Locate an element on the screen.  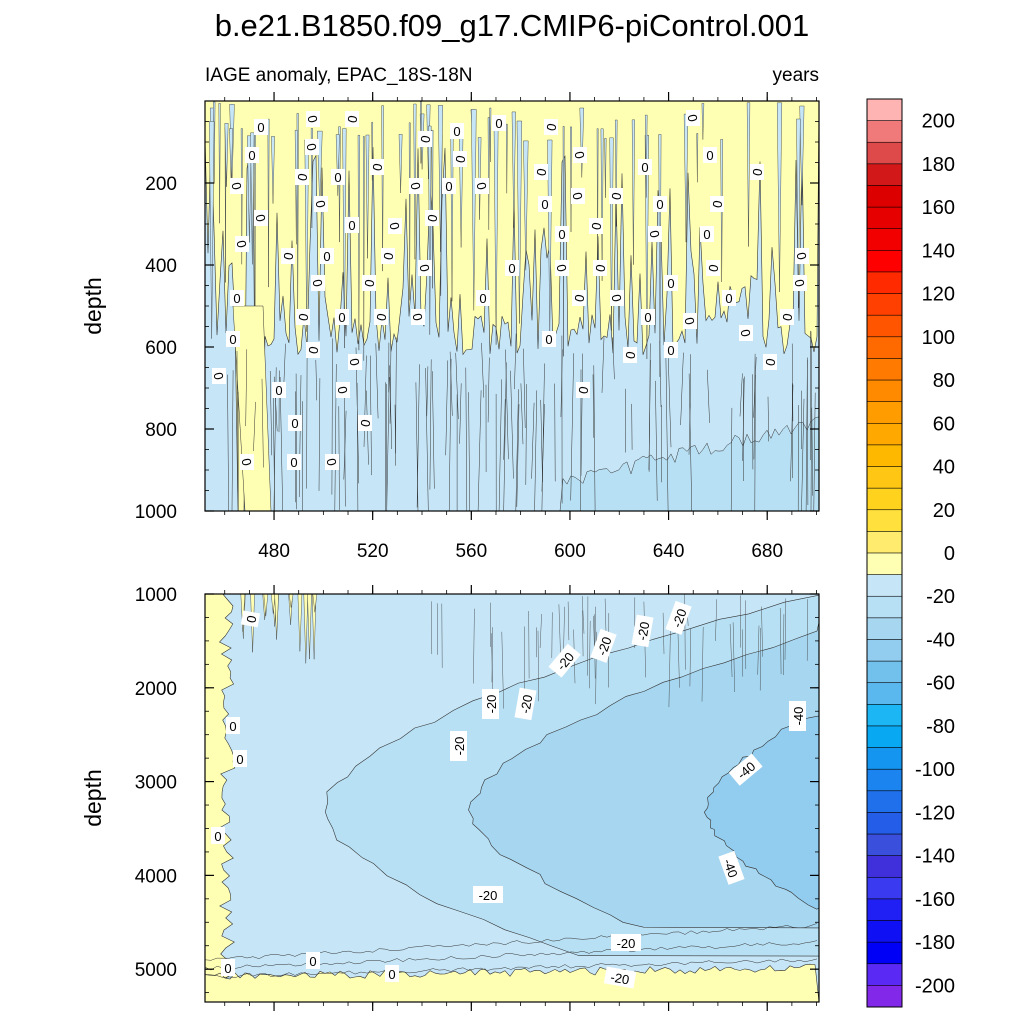
colorbar-label: 140 is located at coordinates (938, 251).